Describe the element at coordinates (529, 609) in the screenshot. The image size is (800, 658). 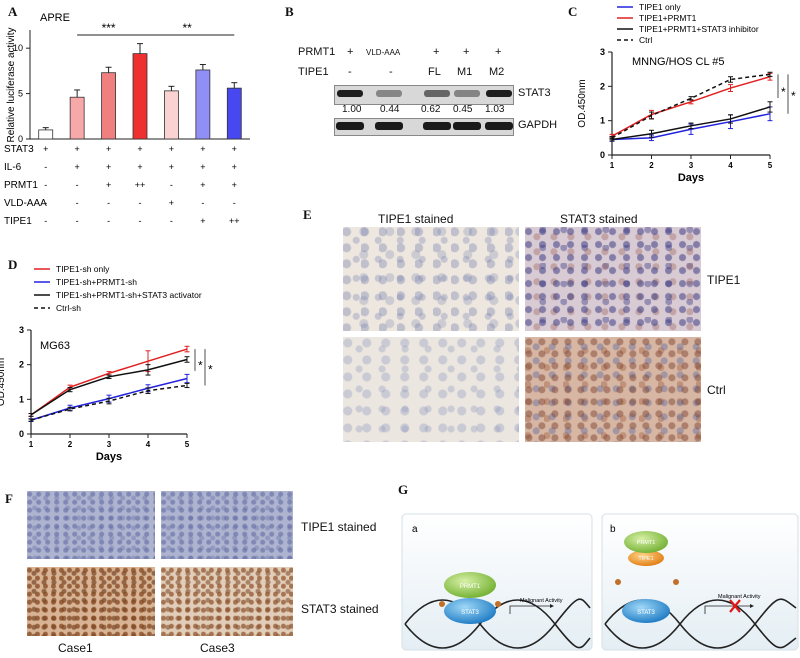
I see `activity-arrow` at that location.